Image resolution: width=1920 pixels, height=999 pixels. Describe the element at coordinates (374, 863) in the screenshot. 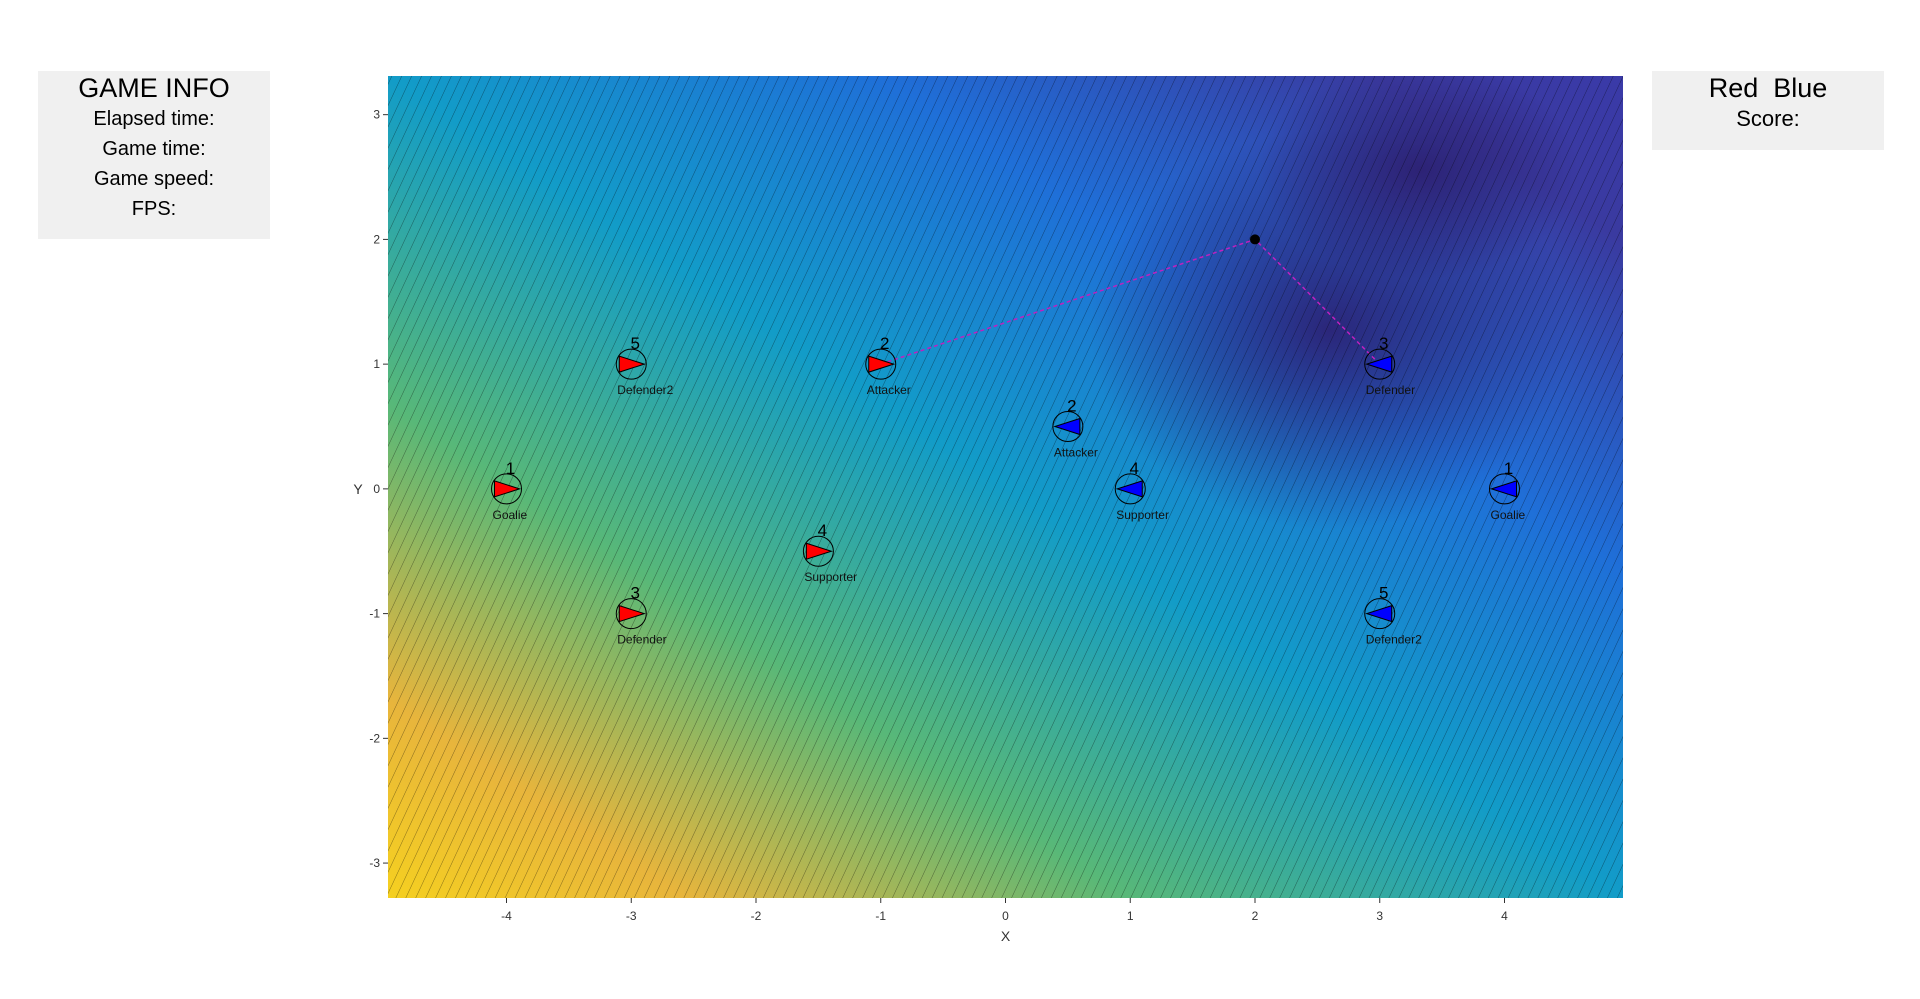

I see `y-tick-label: -3` at that location.